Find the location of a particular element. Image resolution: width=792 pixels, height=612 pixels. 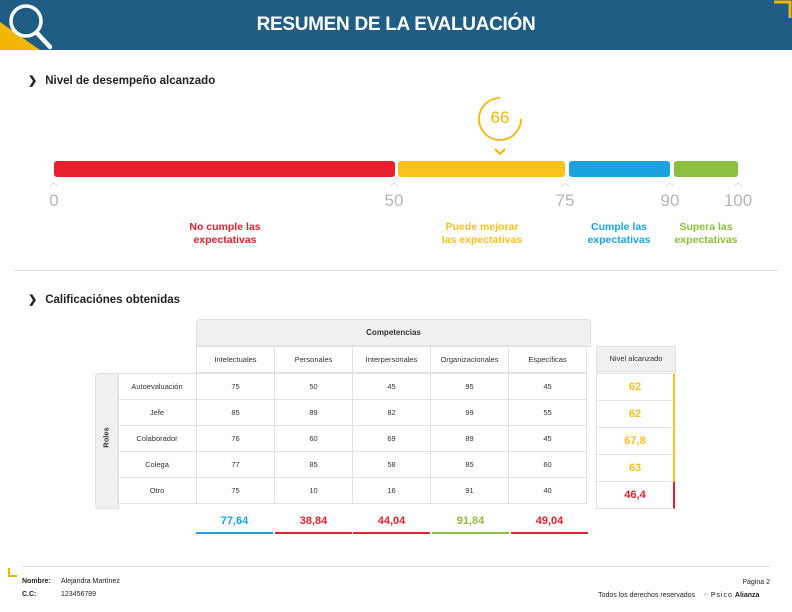

tick-label: 90 is located at coordinates (670, 200).